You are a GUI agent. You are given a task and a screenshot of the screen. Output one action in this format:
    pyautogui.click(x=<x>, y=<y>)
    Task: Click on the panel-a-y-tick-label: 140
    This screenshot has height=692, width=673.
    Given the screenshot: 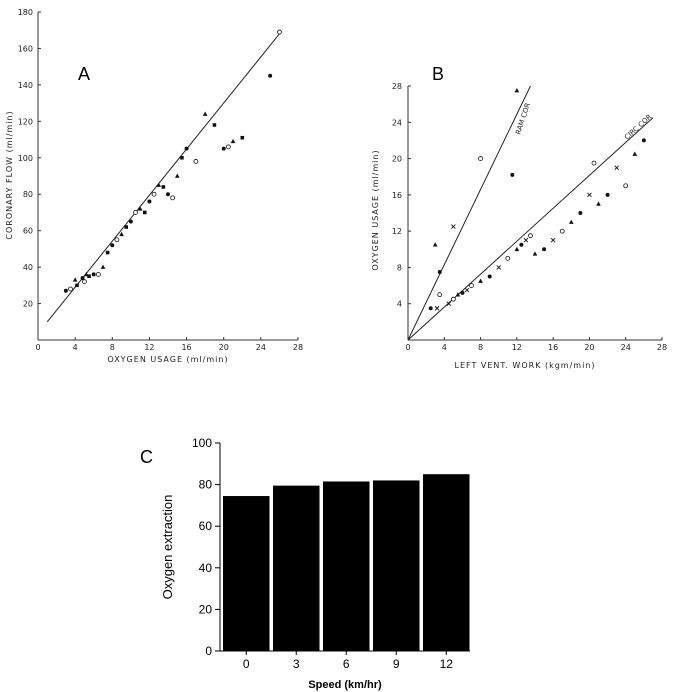 What is the action you would take?
    pyautogui.click(x=25, y=85)
    